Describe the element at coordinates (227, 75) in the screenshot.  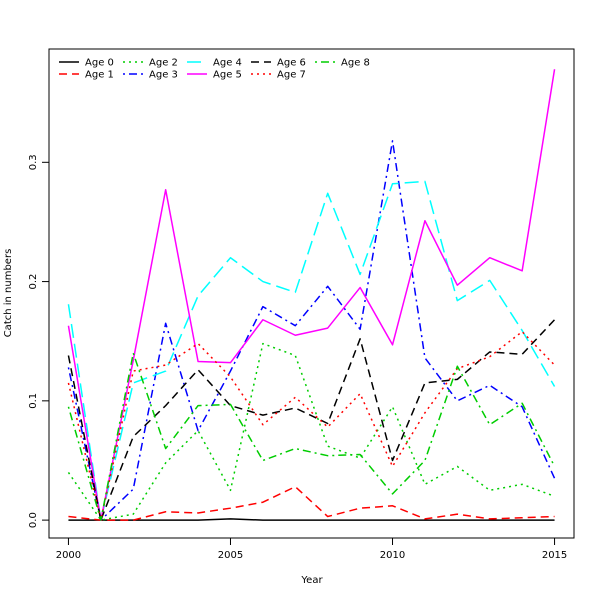
I see `legend-label: Age 5` at that location.